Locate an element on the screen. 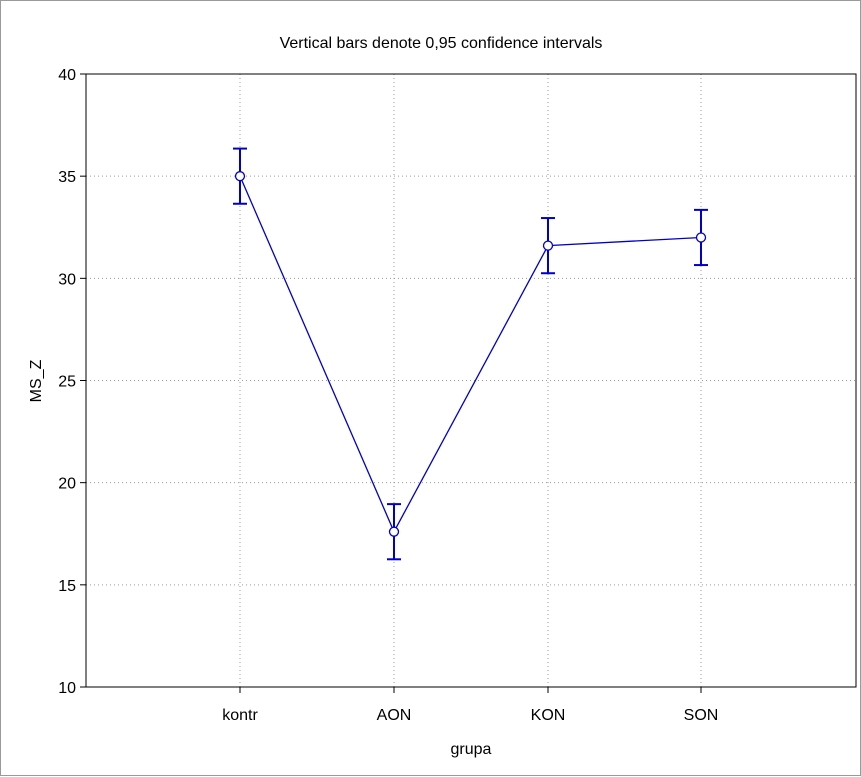  x-axis-label: grupa is located at coordinates (471, 749).